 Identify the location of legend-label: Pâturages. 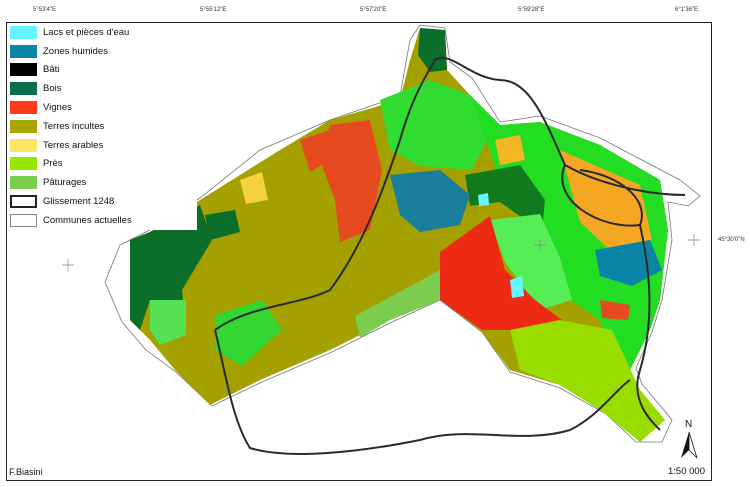
(65, 183).